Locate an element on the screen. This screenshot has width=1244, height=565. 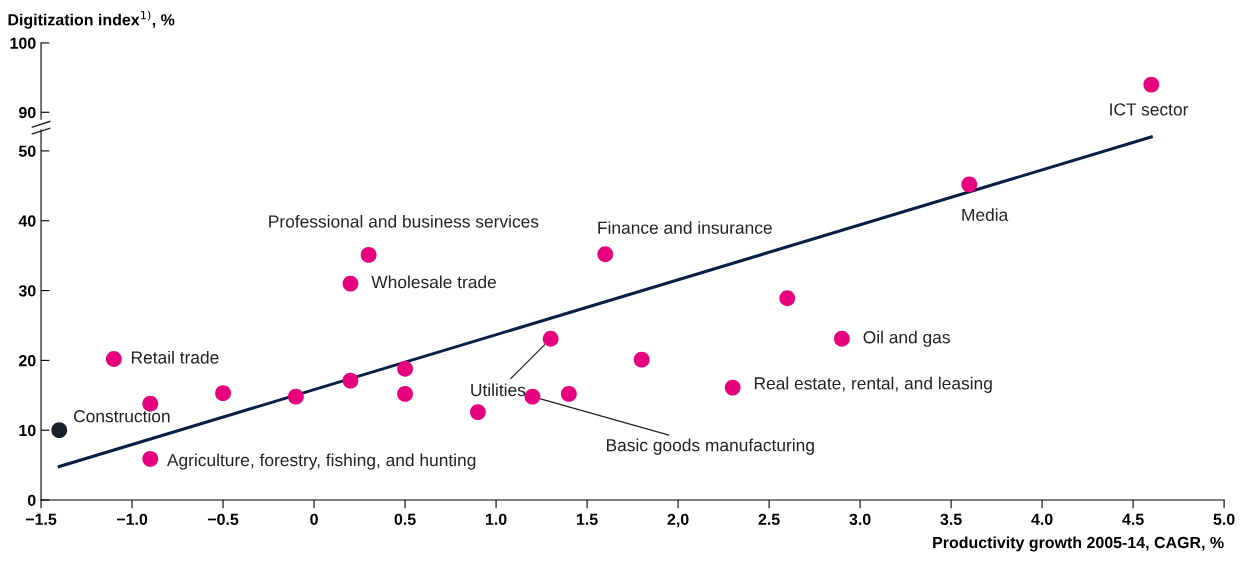
annotation: Oil and gas is located at coordinates (906, 338).